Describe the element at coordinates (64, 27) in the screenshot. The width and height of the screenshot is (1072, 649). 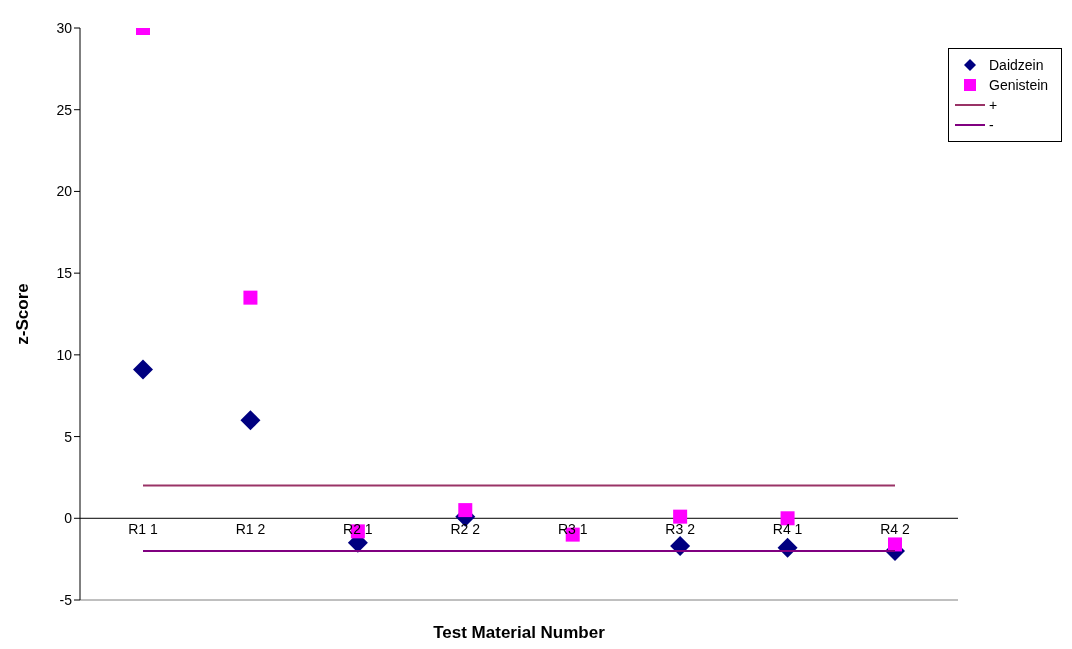
I see `y-tick-label: 30` at that location.